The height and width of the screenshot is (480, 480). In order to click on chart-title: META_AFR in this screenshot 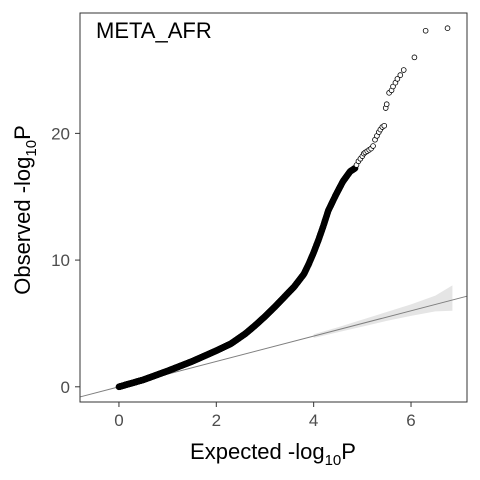, I will do `click(154, 30)`.